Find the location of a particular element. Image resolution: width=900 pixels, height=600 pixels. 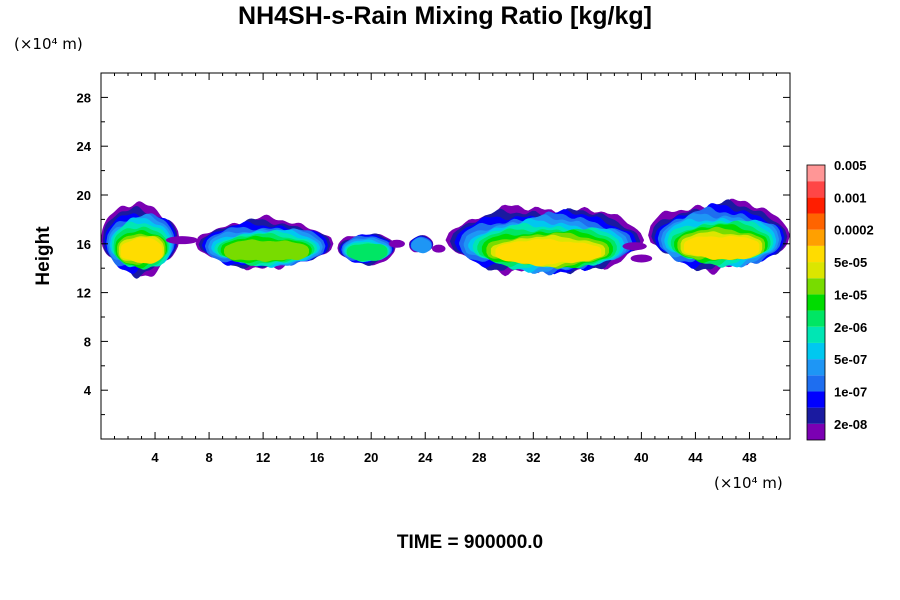

x-tick-label: 28 is located at coordinates (479, 457).